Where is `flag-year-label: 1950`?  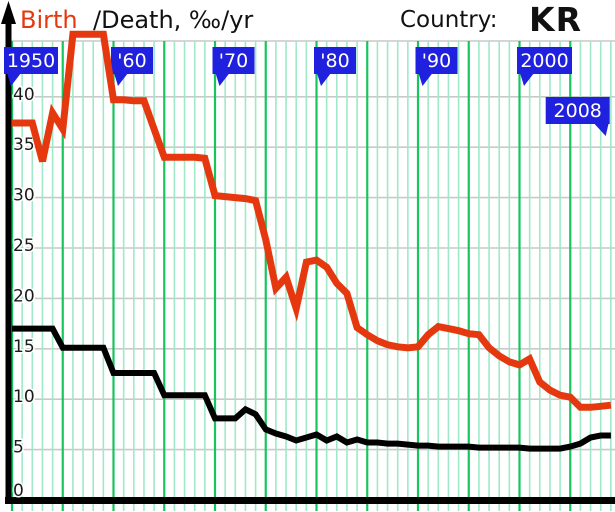 flag-year-label: 1950 is located at coordinates (31, 61).